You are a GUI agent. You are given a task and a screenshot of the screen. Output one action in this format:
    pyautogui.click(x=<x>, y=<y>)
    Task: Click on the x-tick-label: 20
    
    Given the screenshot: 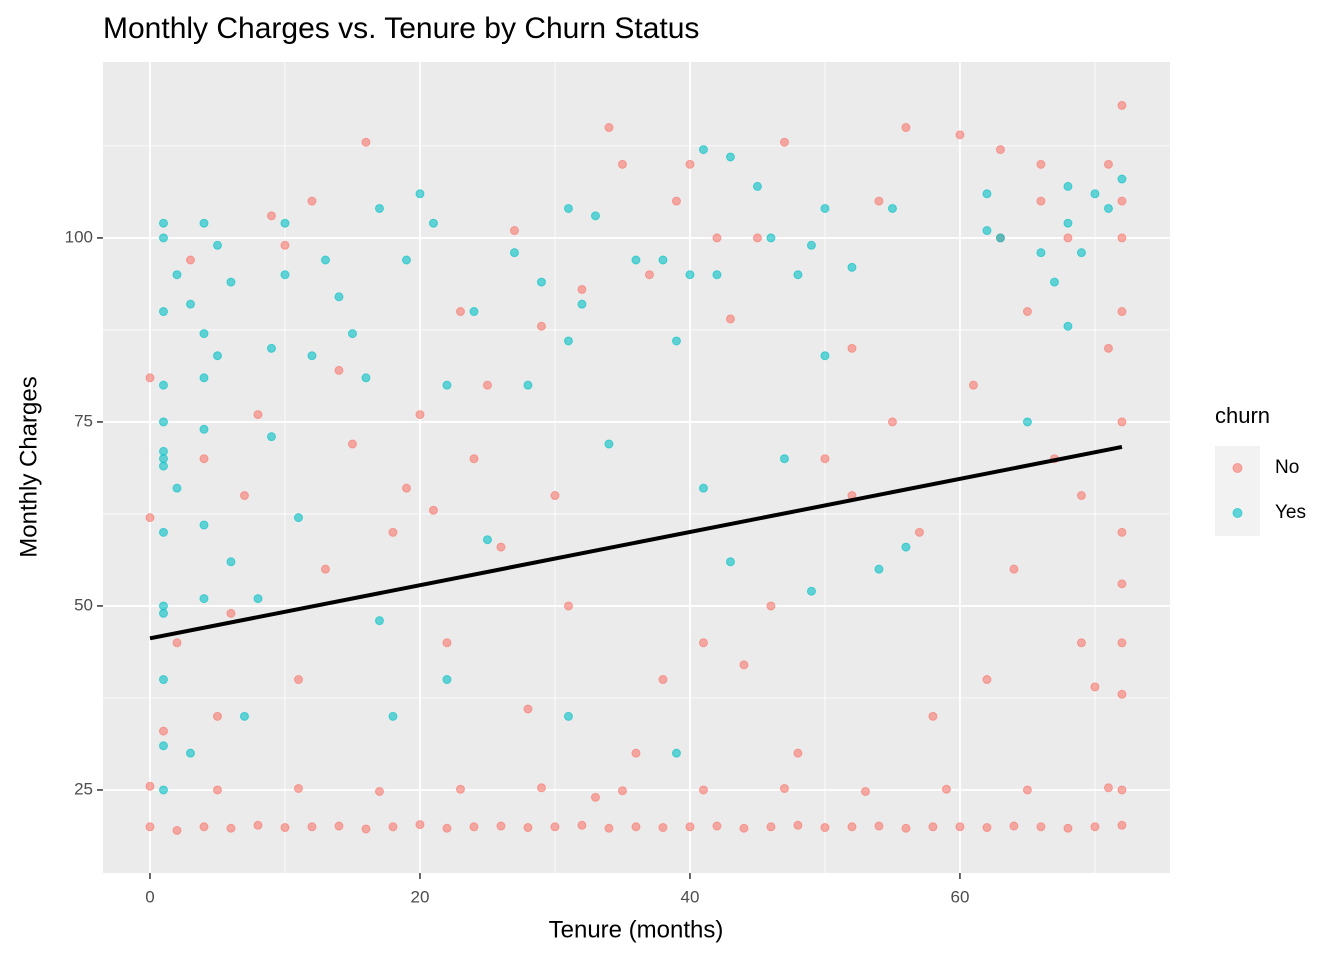 What is the action you would take?
    pyautogui.click(x=420, y=896)
    